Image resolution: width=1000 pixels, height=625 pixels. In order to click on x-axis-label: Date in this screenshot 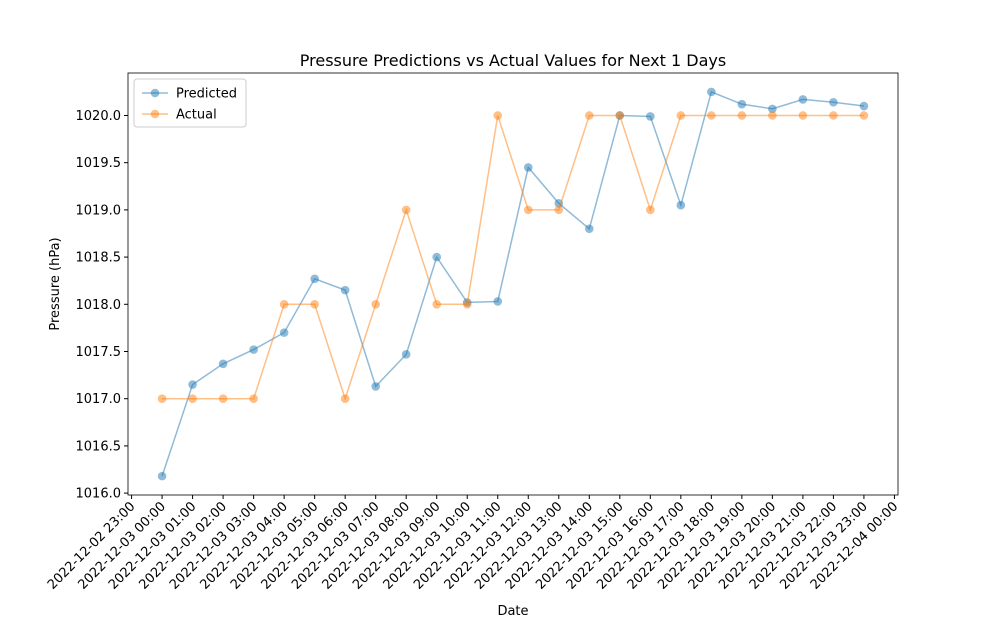, I will do `click(512, 611)`.